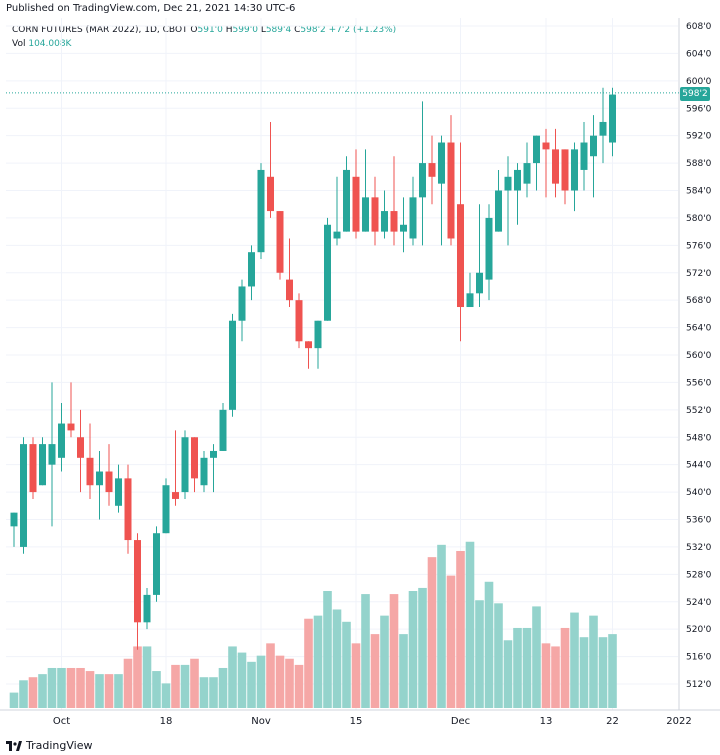 This screenshot has width=720, height=755. Describe the element at coordinates (612, 721) in the screenshot. I see `x-tick-label: 22` at that location.